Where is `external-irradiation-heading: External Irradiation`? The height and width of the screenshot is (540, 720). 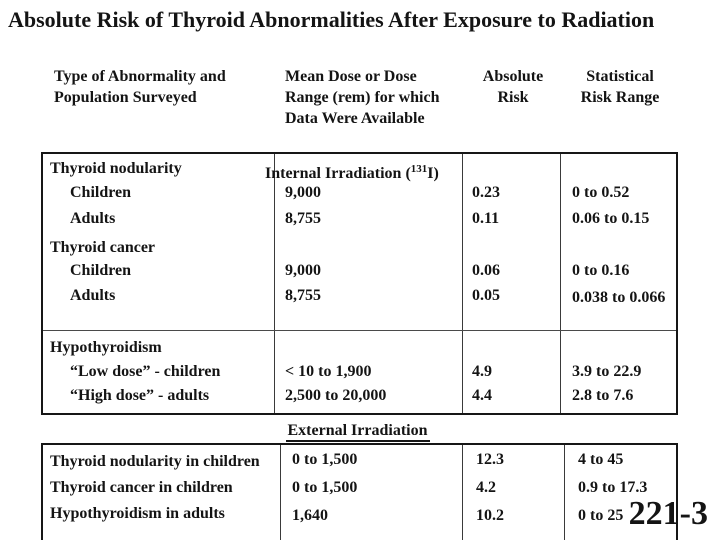
external-irradiation-heading: External Irradiation is located at coordinates (357, 431).